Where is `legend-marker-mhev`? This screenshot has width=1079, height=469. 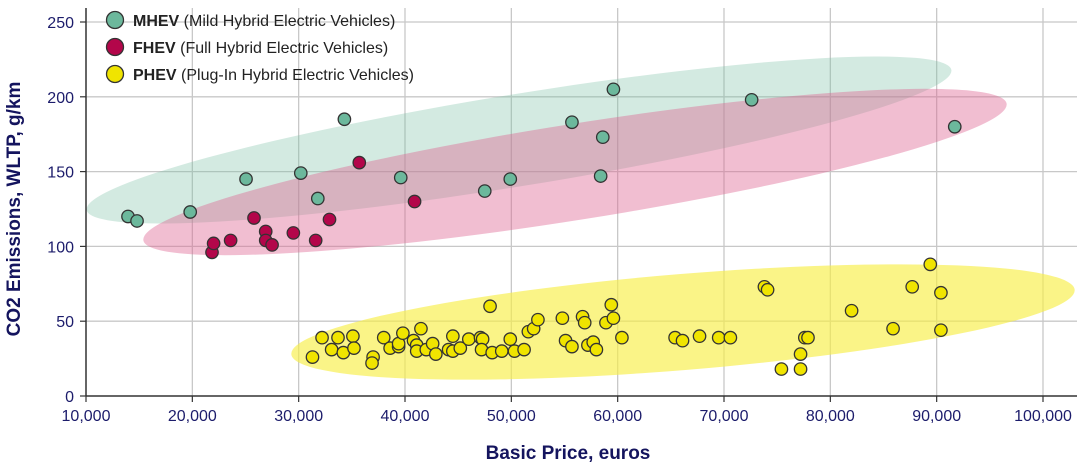
legend-marker-mhev is located at coordinates (115, 20).